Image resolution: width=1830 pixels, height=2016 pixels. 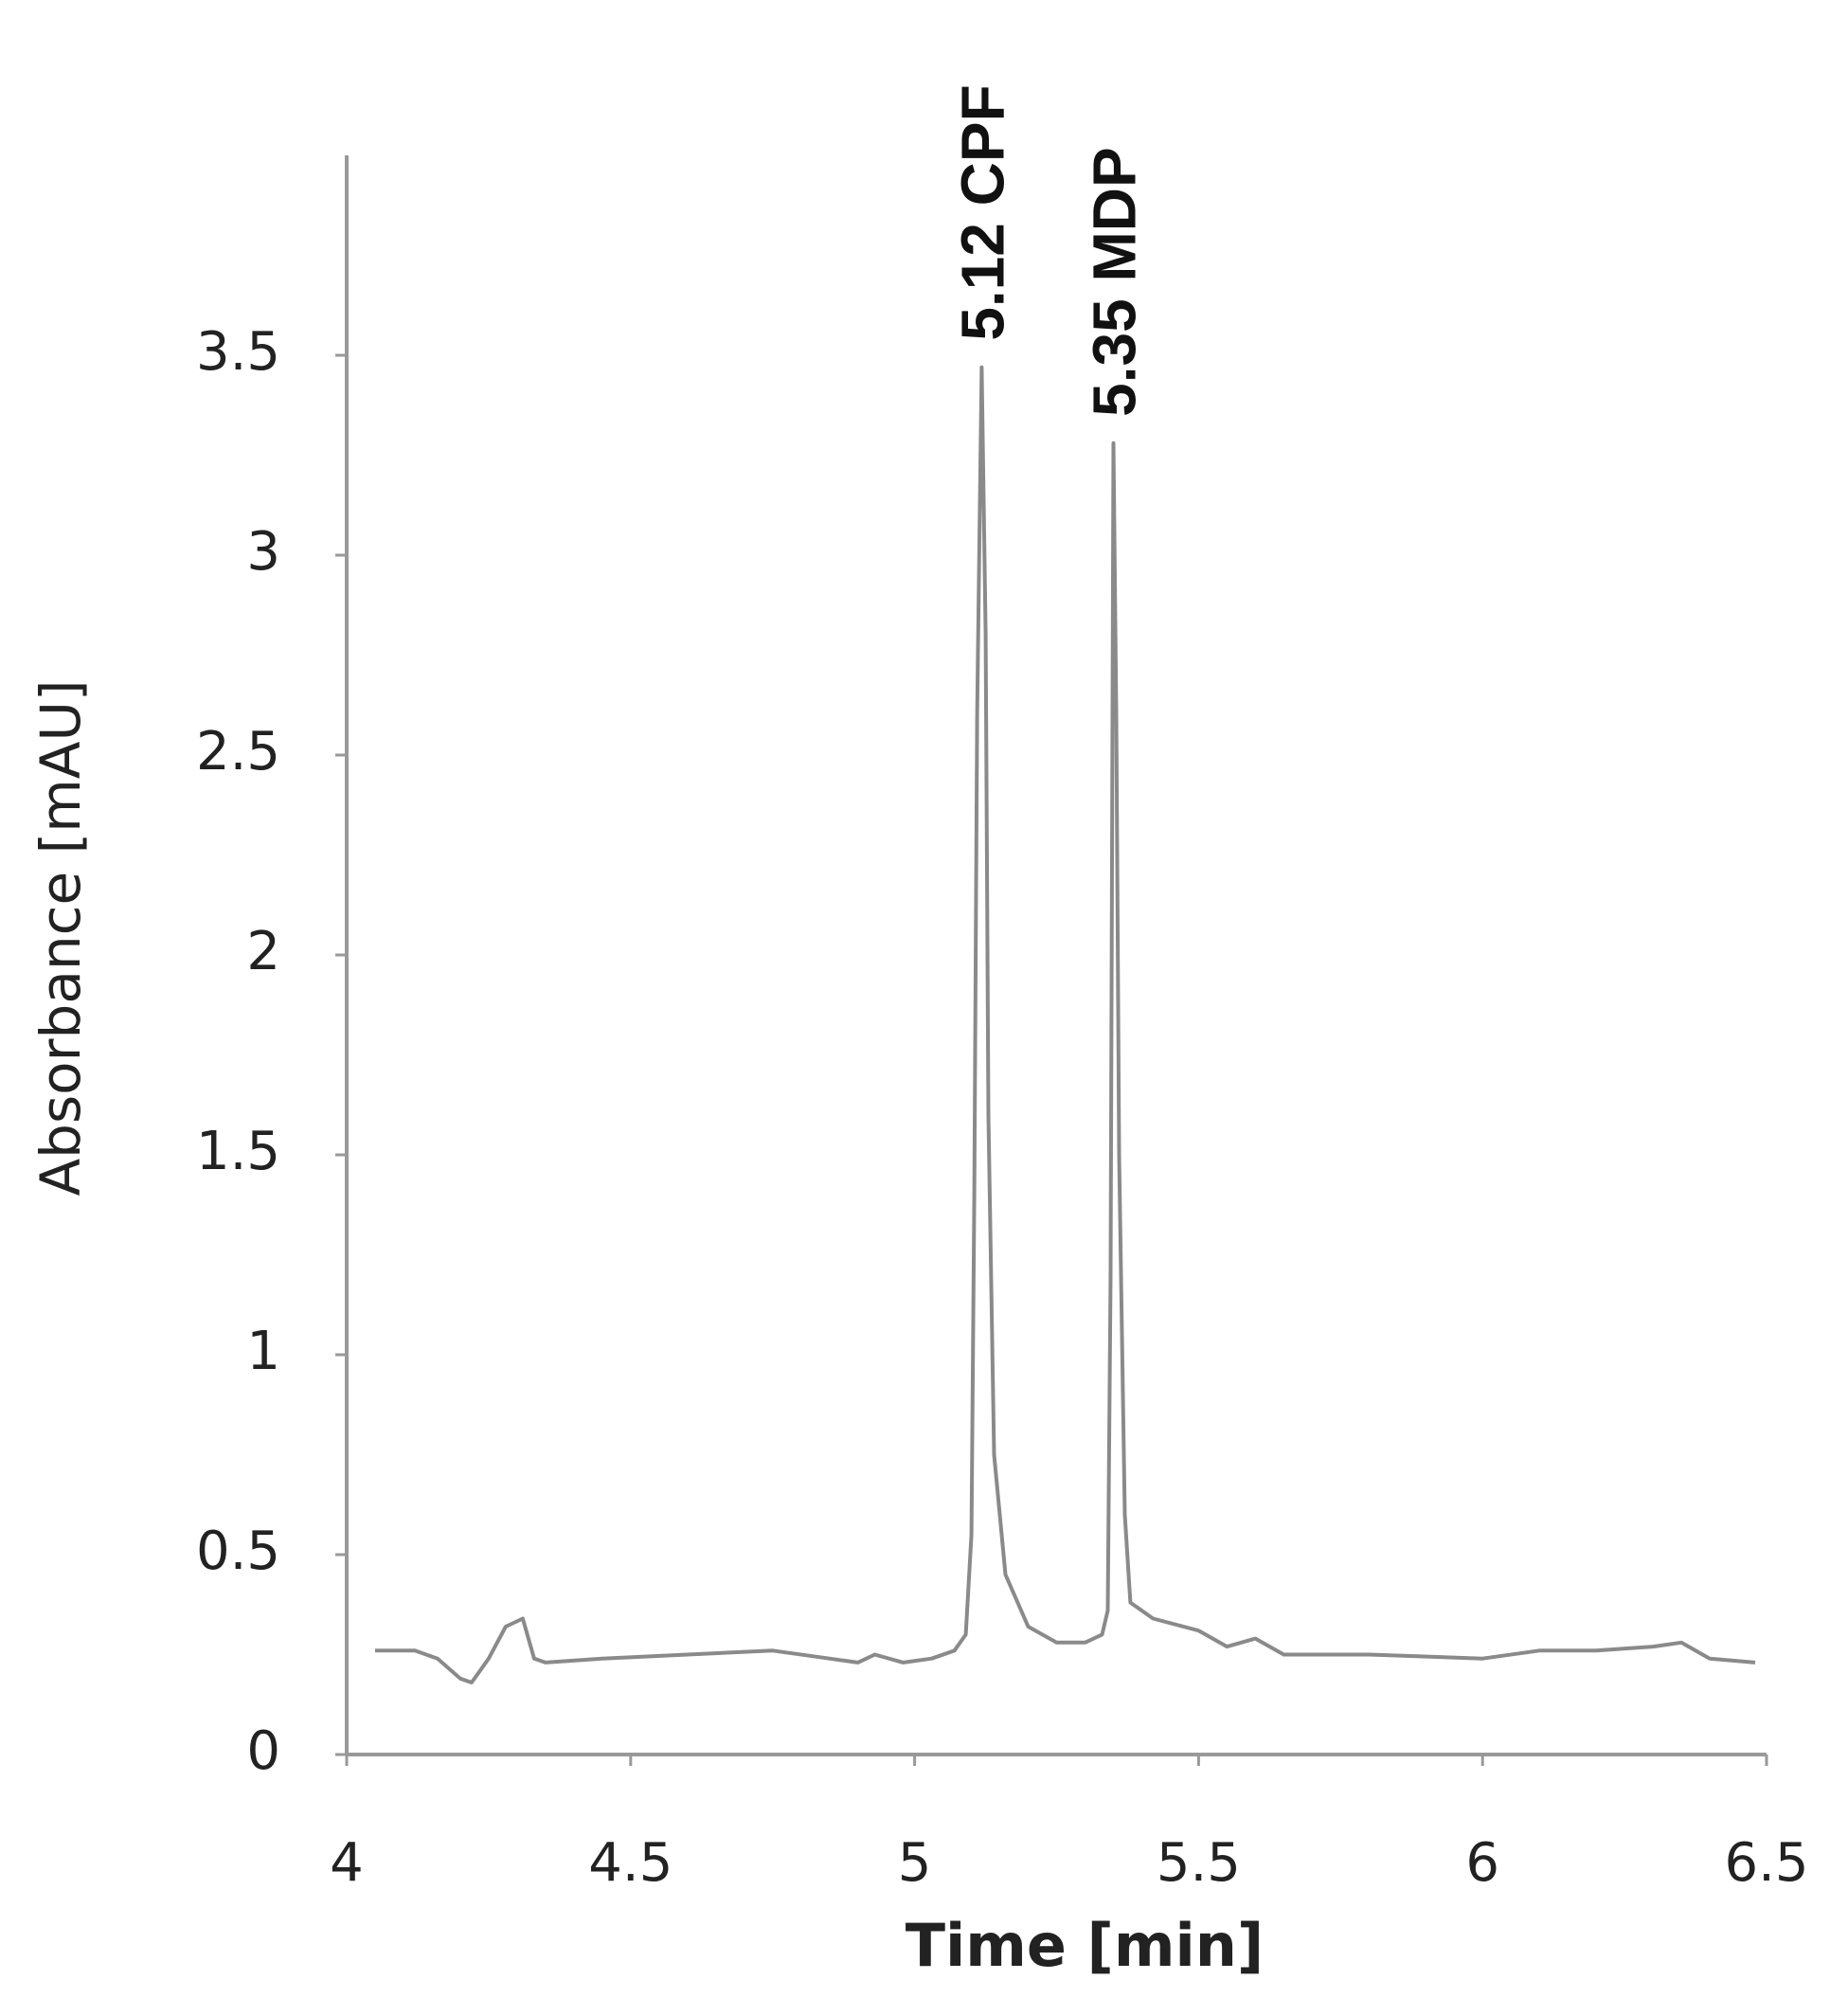 What do you see at coordinates (263, 1751) in the screenshot?
I see `y-tick-label: 0` at bounding box center [263, 1751].